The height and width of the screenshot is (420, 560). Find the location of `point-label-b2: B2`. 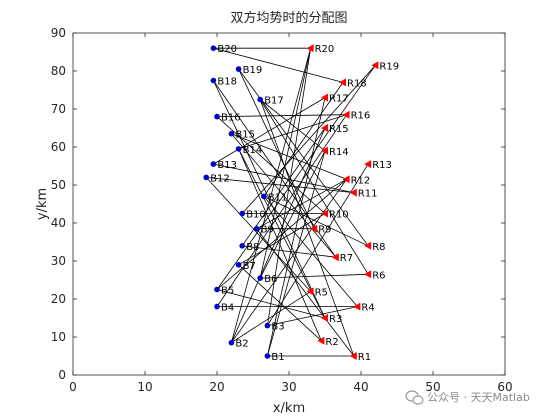

point-label-b2: B2 is located at coordinates (241, 344).